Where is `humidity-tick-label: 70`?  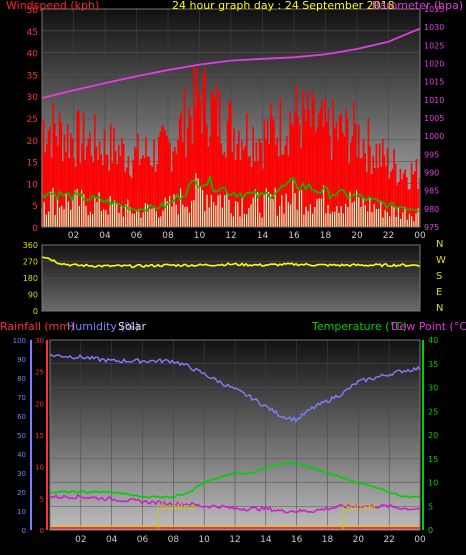
humidity-tick-label: 70 is located at coordinates (21, 398).